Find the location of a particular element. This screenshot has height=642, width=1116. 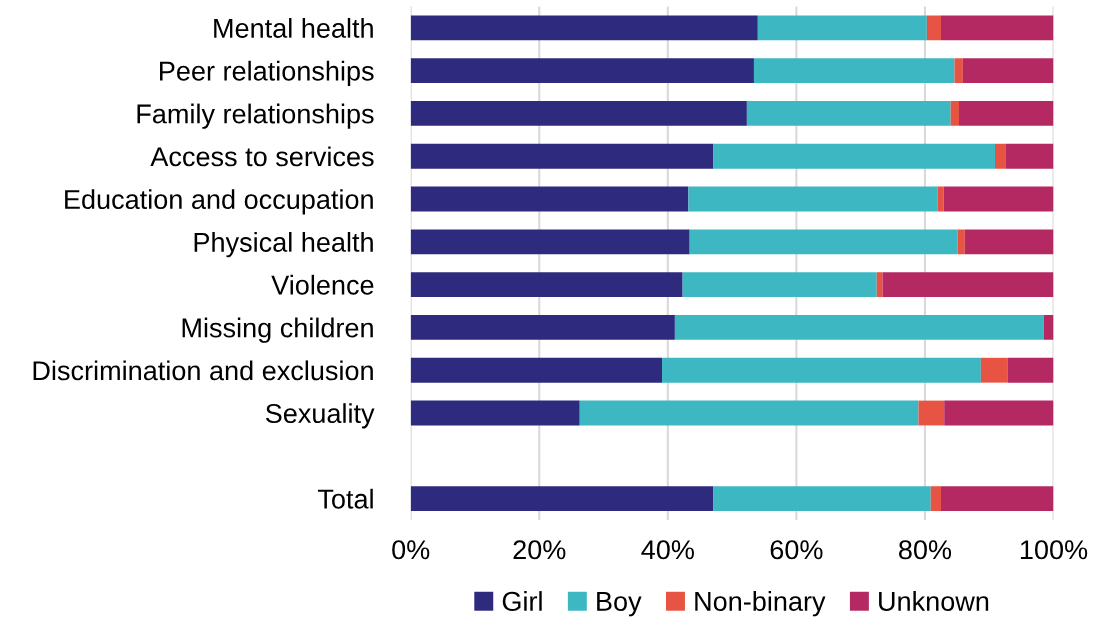

legend-label: Girl is located at coordinates (522, 601).